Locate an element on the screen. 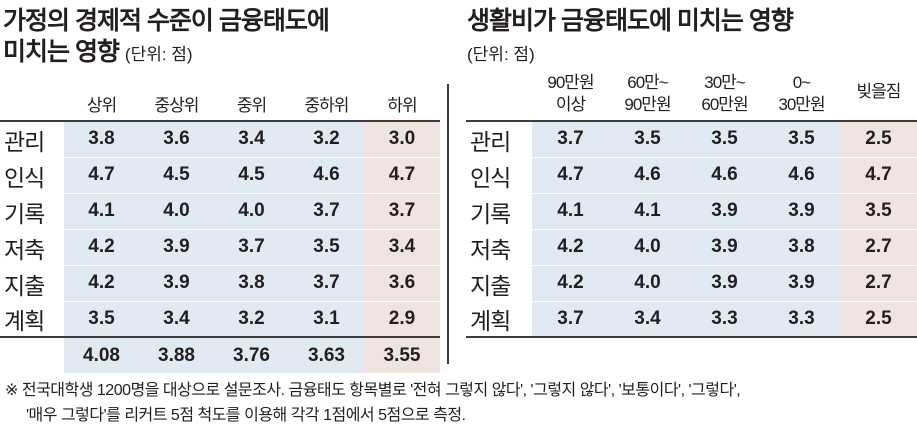 The width and height of the screenshot is (917, 433). table-row: 저축 4.2 4.0 3.9 3.8 2.7 is located at coordinates (691, 246).